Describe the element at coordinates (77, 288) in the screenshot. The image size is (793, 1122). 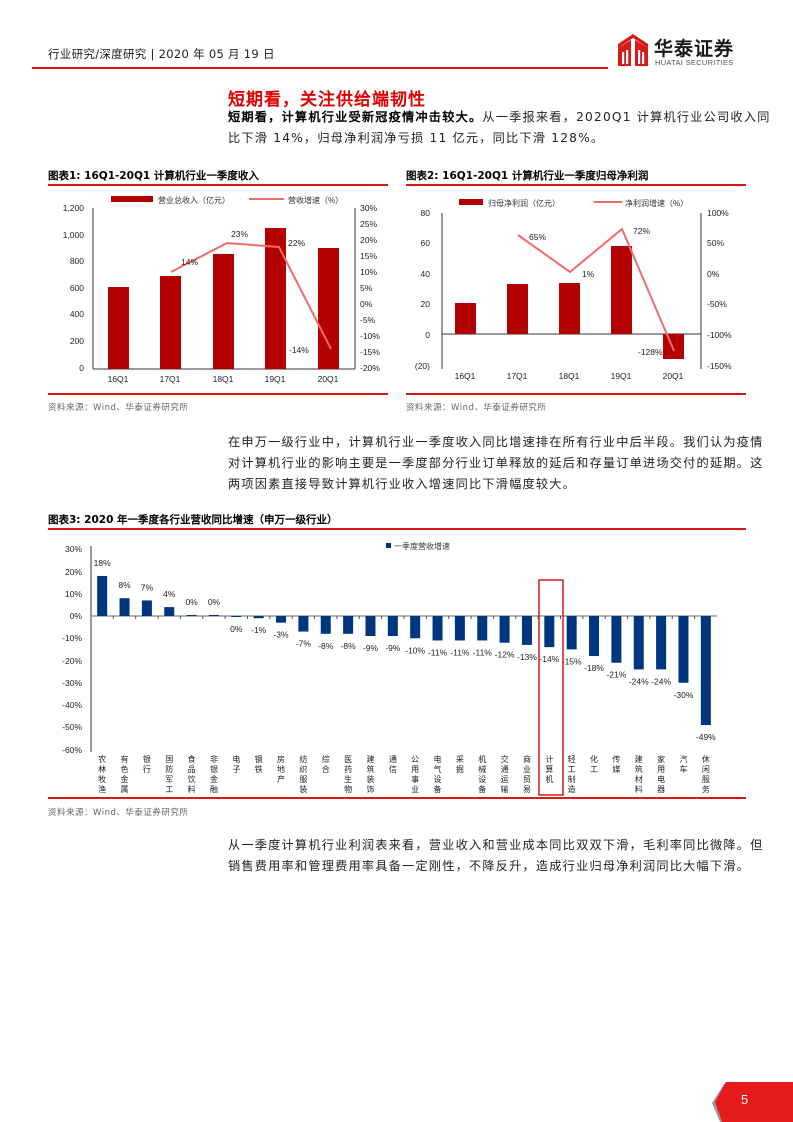
I see `svg-text: 600` at that location.